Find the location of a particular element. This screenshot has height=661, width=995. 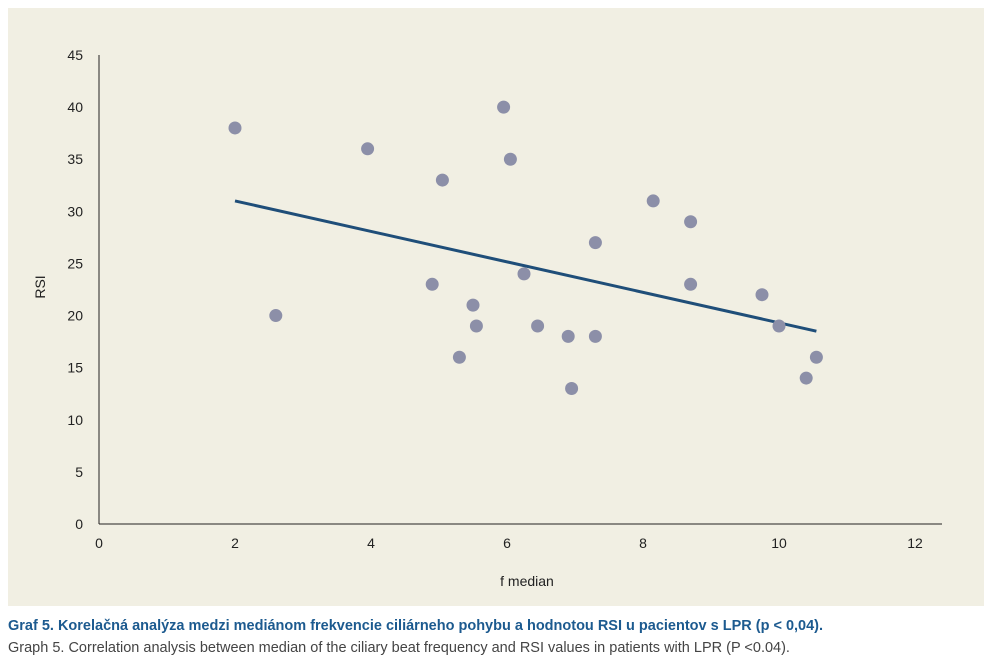

y-tick-label: 10 is located at coordinates (75, 420).